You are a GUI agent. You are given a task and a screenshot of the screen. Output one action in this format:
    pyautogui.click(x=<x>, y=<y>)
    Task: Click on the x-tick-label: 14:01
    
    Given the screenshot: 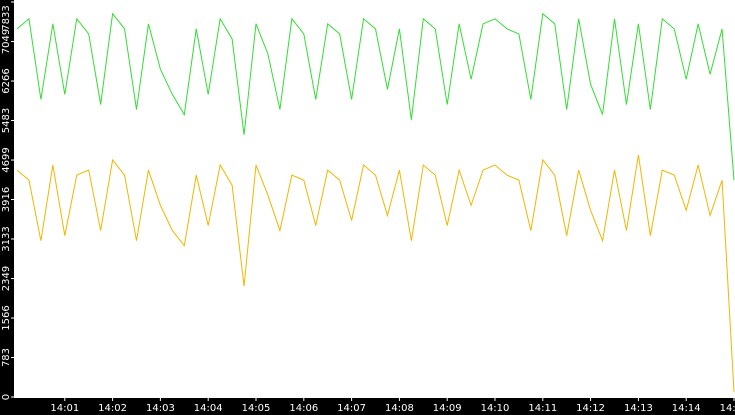 What is the action you would take?
    pyautogui.click(x=64, y=408)
    